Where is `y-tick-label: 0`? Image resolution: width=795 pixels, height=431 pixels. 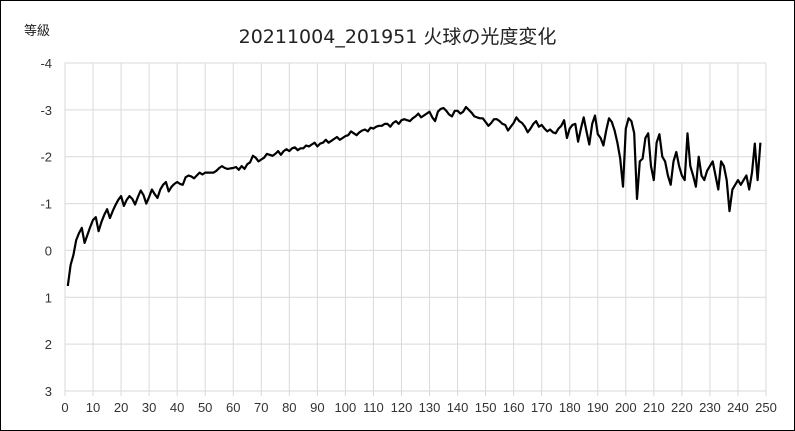 y-tick-label: 0 is located at coordinates (48, 250).